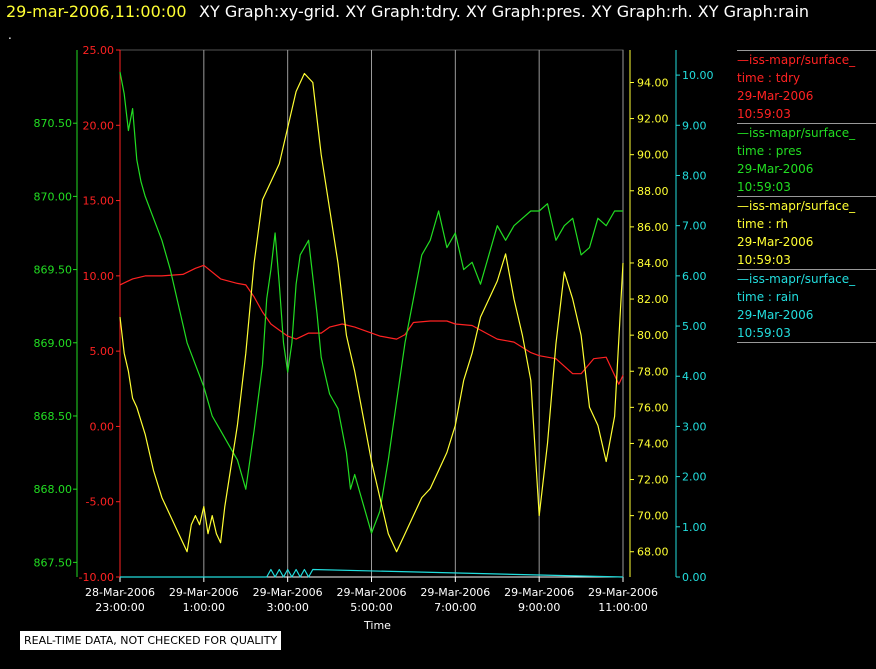  I want to click on rh-tick-label: 76.00, so click(653, 407).